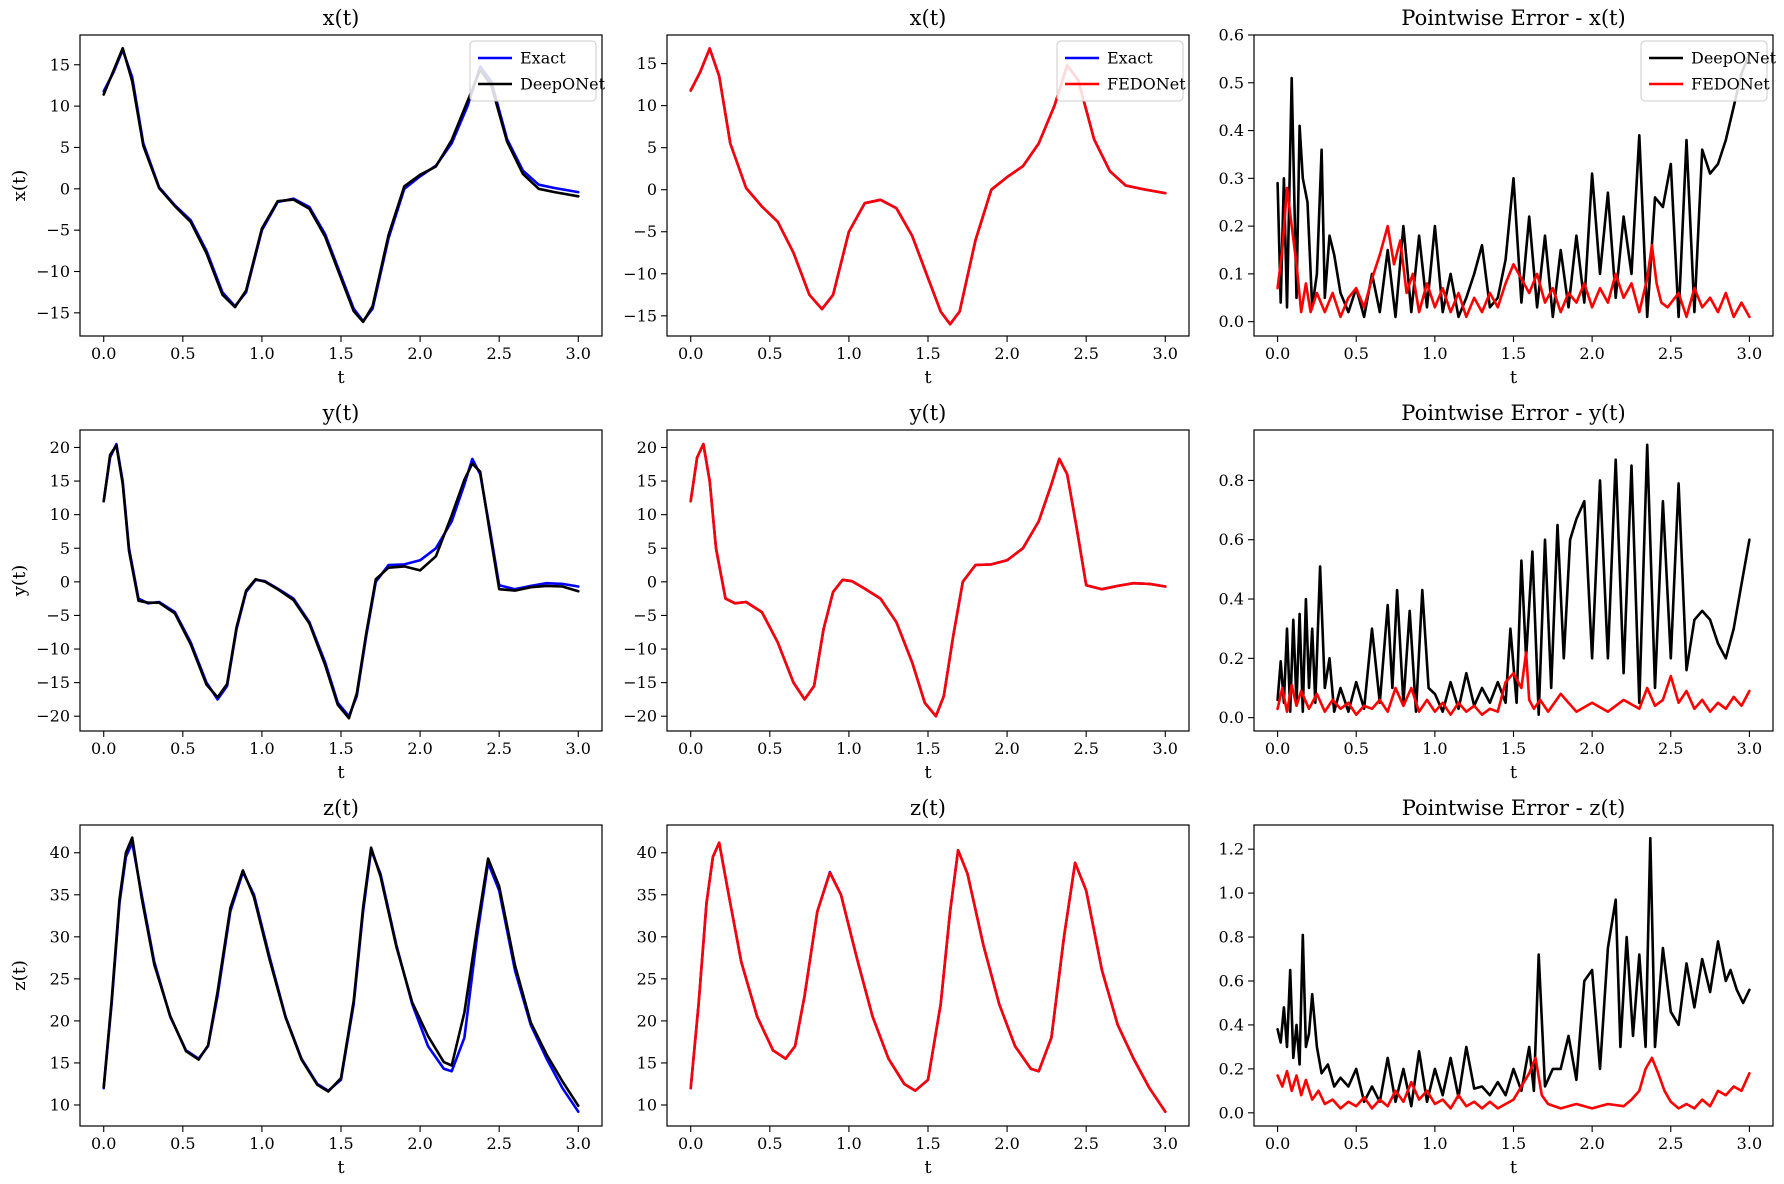  I want to click on y-tick-label: 40, so click(60, 852).